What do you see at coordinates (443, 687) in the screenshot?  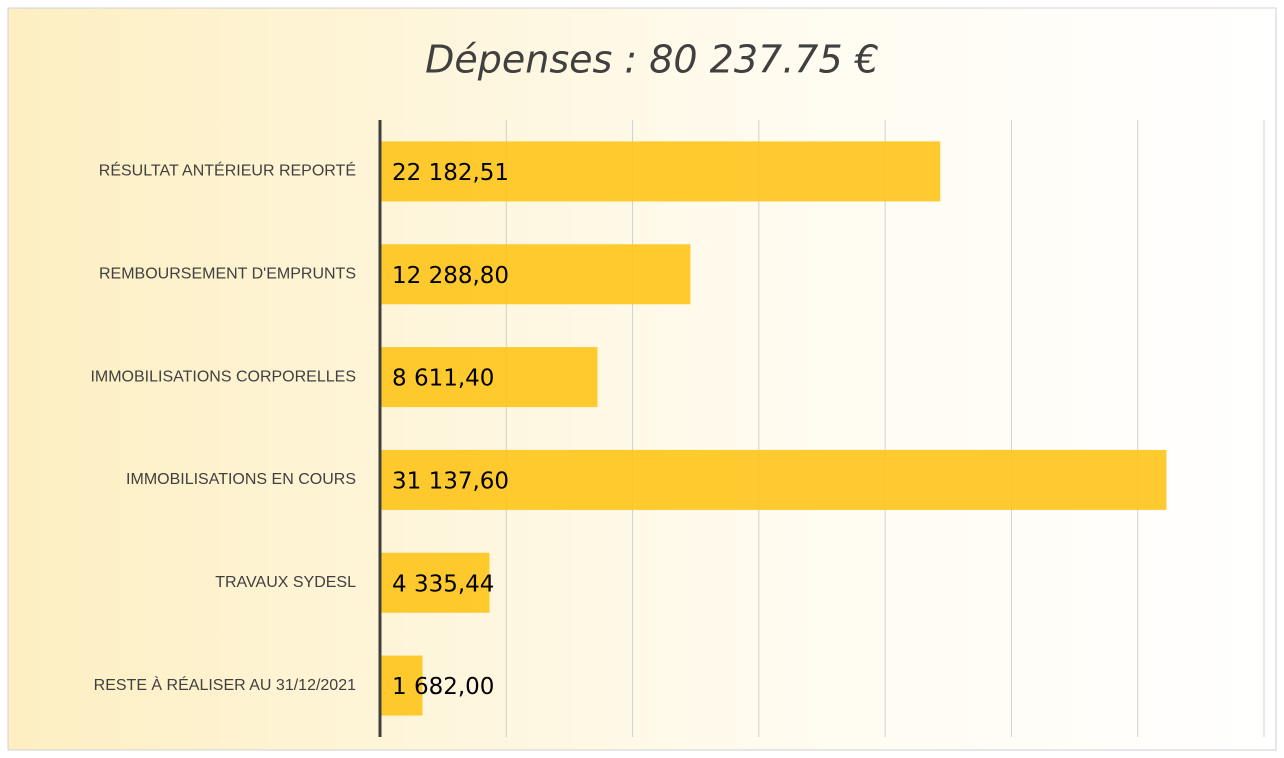 I see `value-label: 1 682,00` at bounding box center [443, 687].